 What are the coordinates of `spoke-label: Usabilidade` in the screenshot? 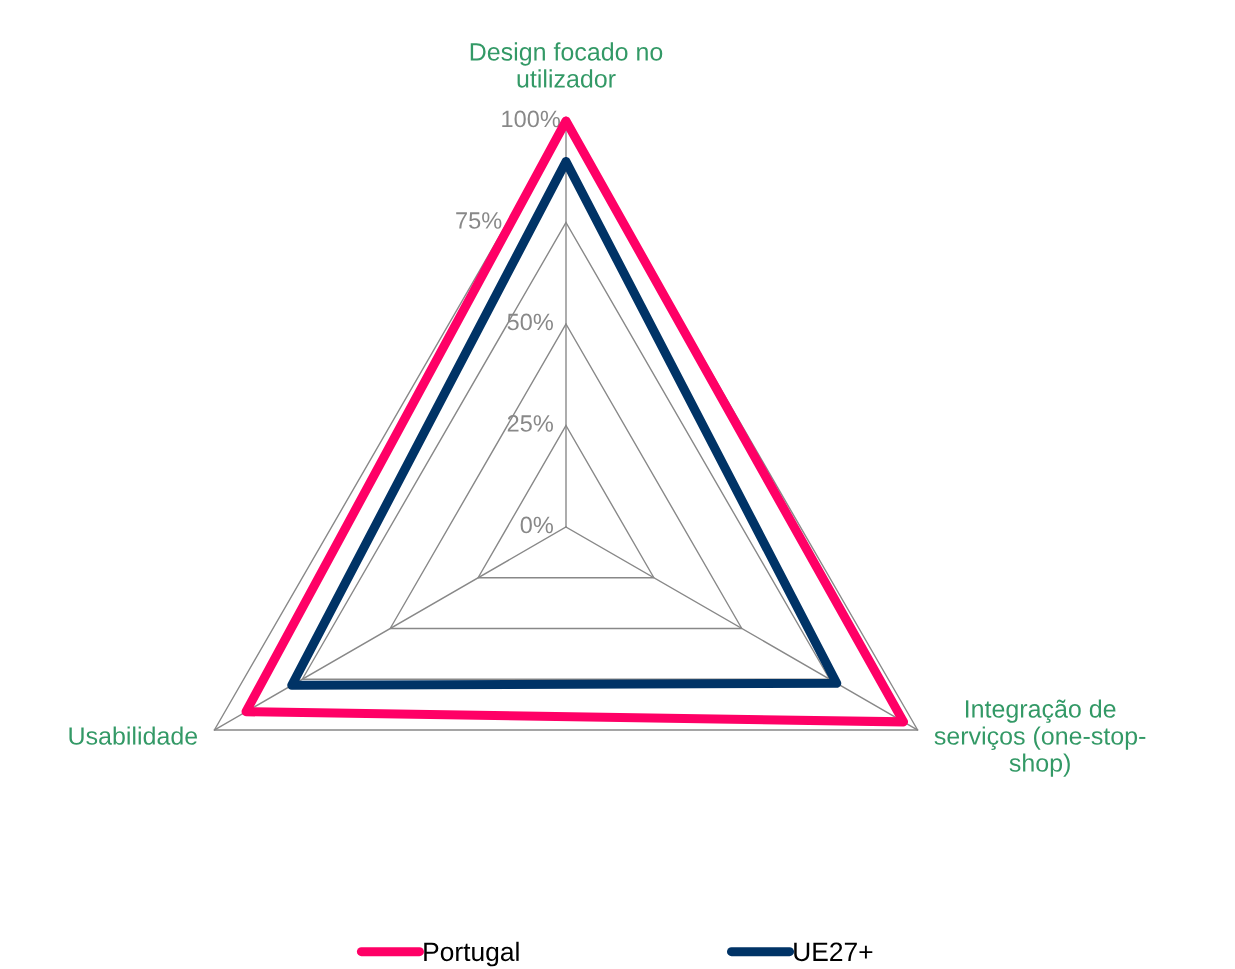 It's located at (133, 735).